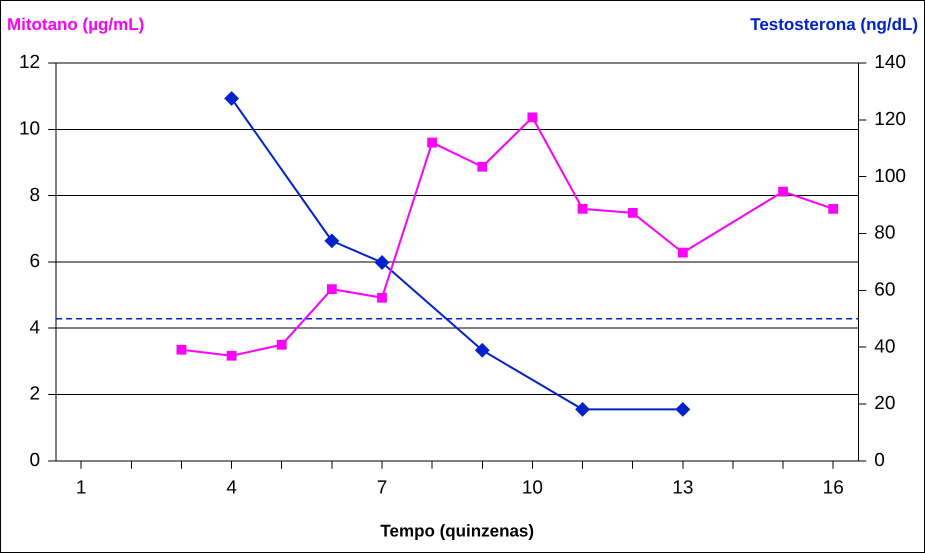  What do you see at coordinates (885, 403) in the screenshot?
I see `y2-tick-label: 20` at bounding box center [885, 403].